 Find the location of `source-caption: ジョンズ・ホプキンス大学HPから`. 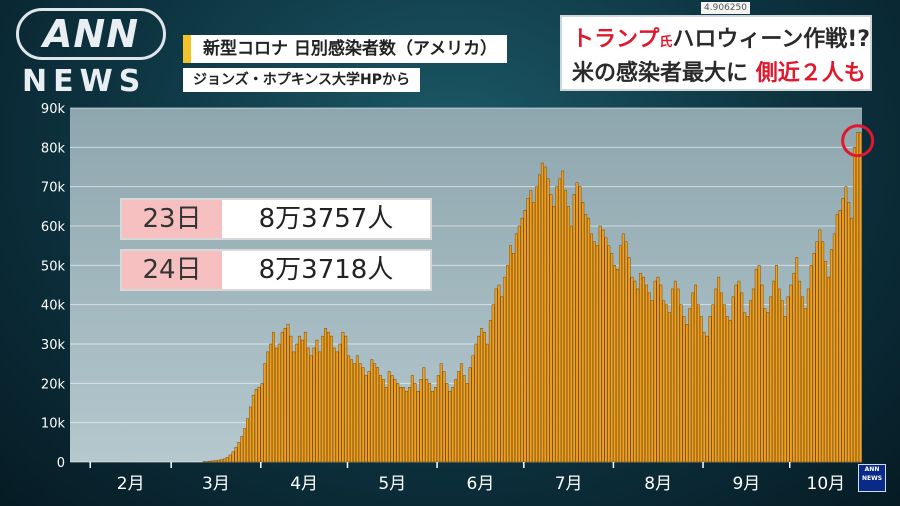

source-caption: ジョンズ・ホプキンス大学HPから is located at coordinates (301, 80).